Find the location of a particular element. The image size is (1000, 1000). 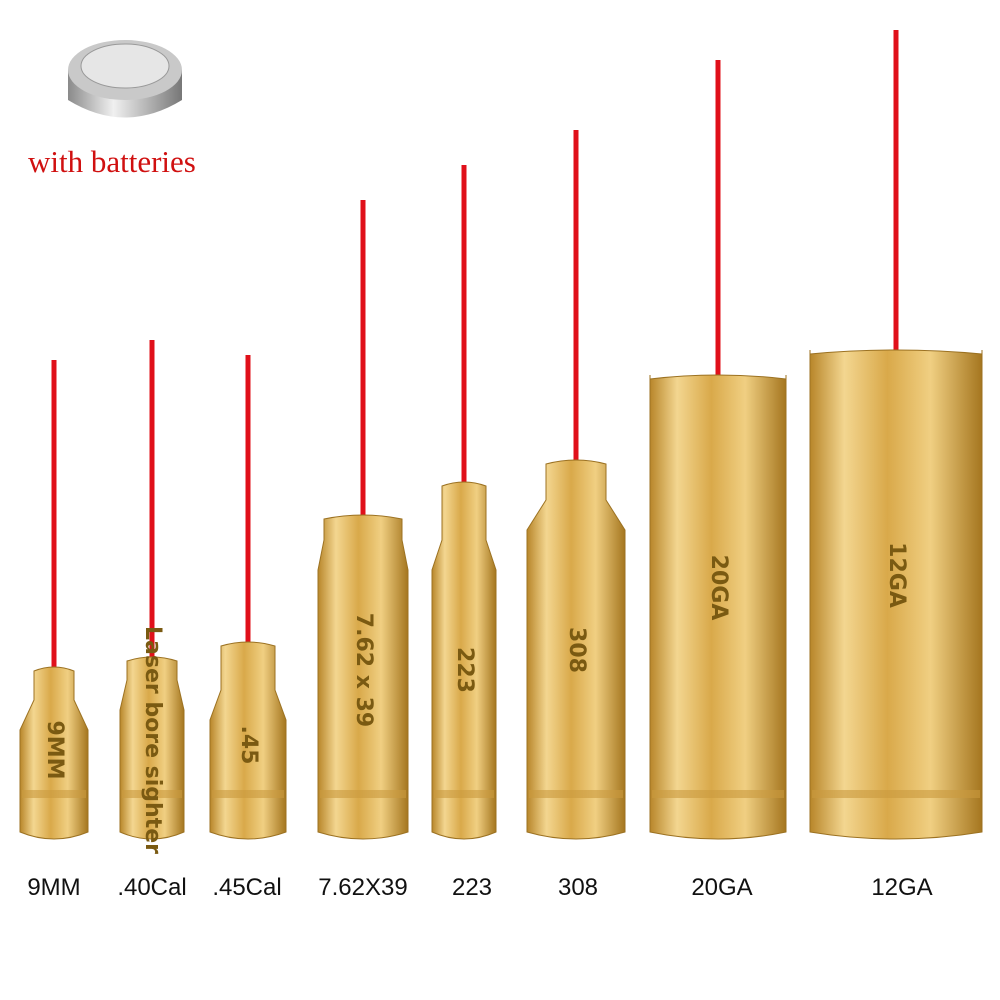

engraving: Laser bore sighter is located at coordinates (152, 740).